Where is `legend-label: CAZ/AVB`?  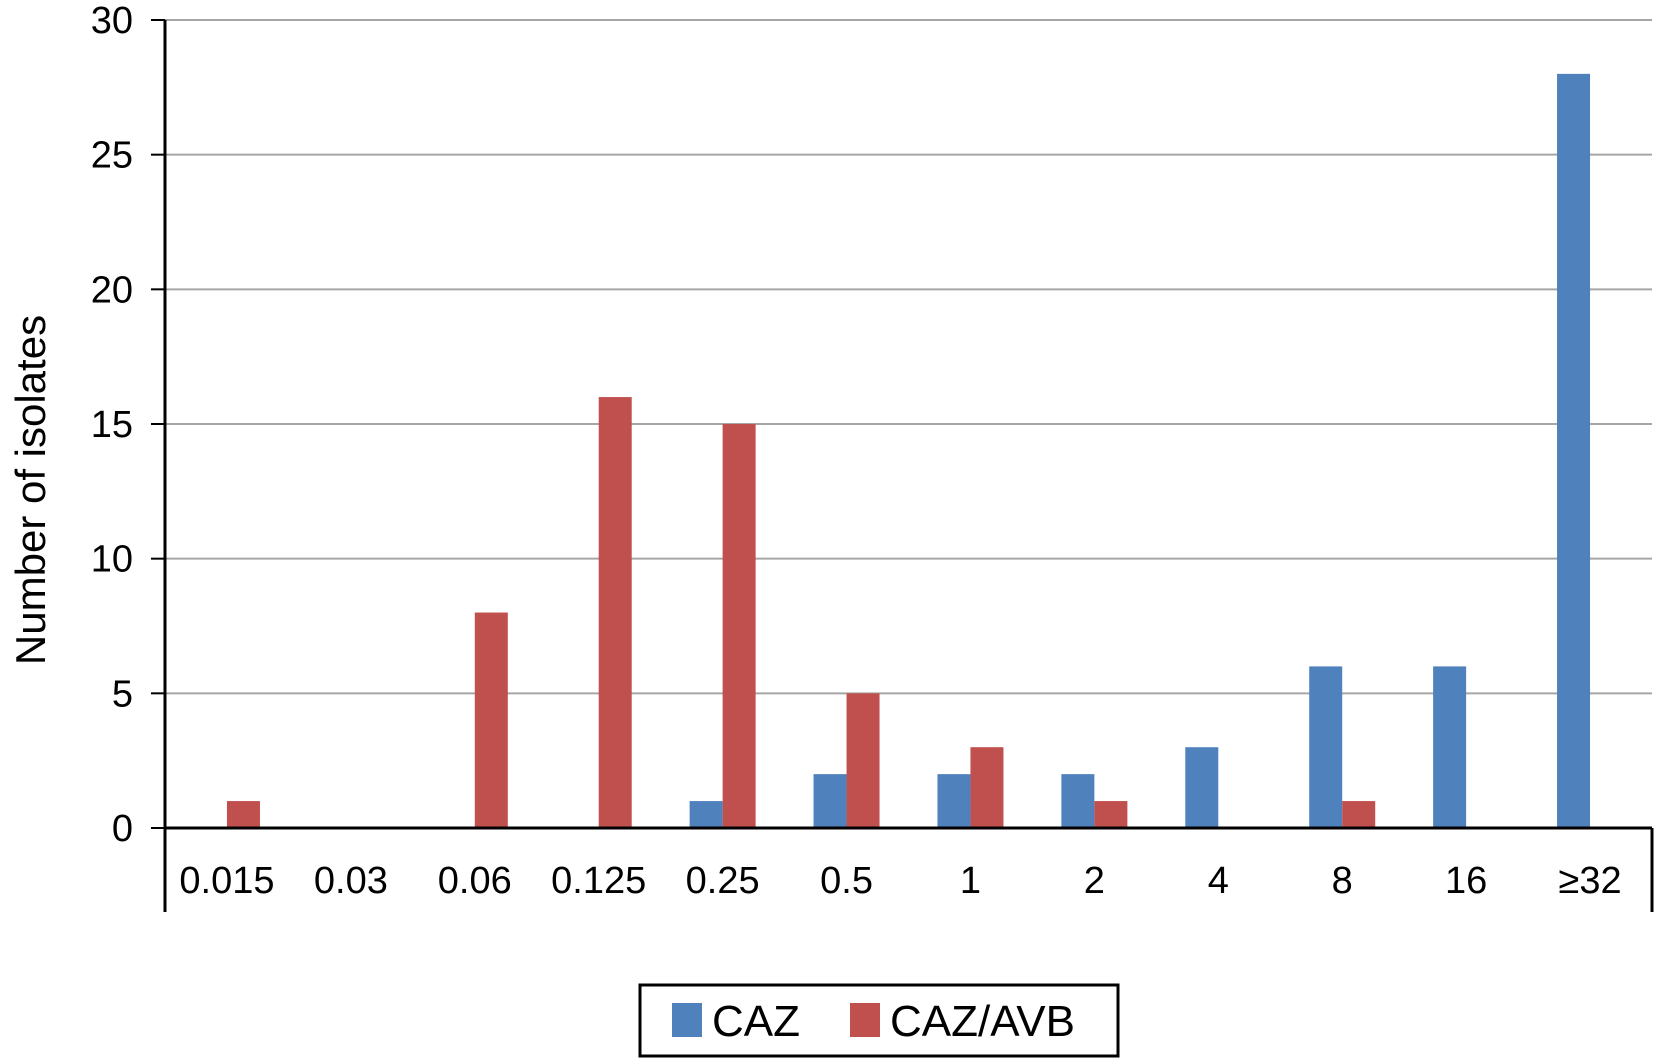
legend-label: CAZ/AVB is located at coordinates (982, 1021).